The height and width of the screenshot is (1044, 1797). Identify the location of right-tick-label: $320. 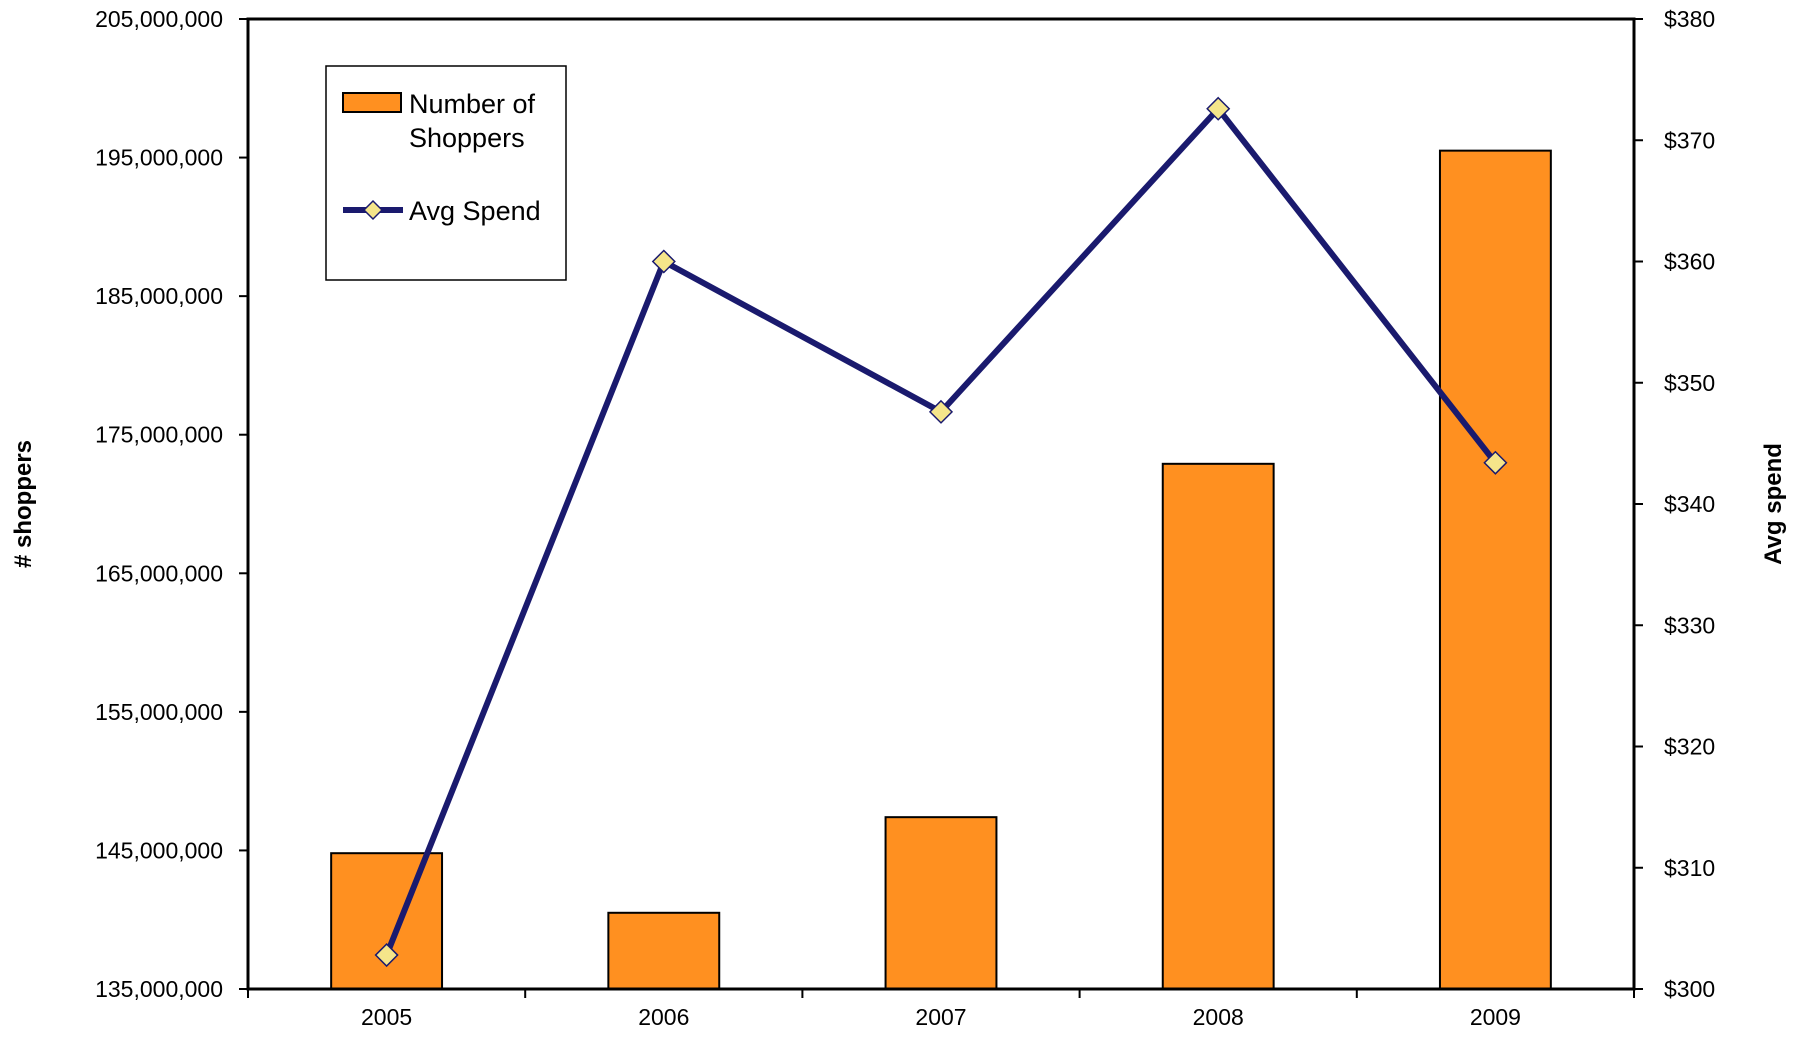
(1689, 747).